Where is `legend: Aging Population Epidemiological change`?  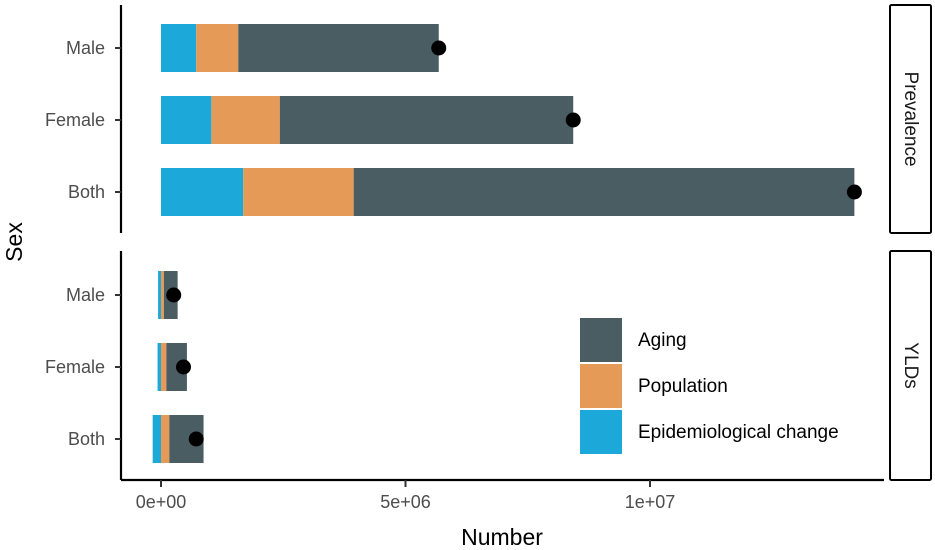
legend: Aging Population Epidemiological change is located at coordinates (709, 386).